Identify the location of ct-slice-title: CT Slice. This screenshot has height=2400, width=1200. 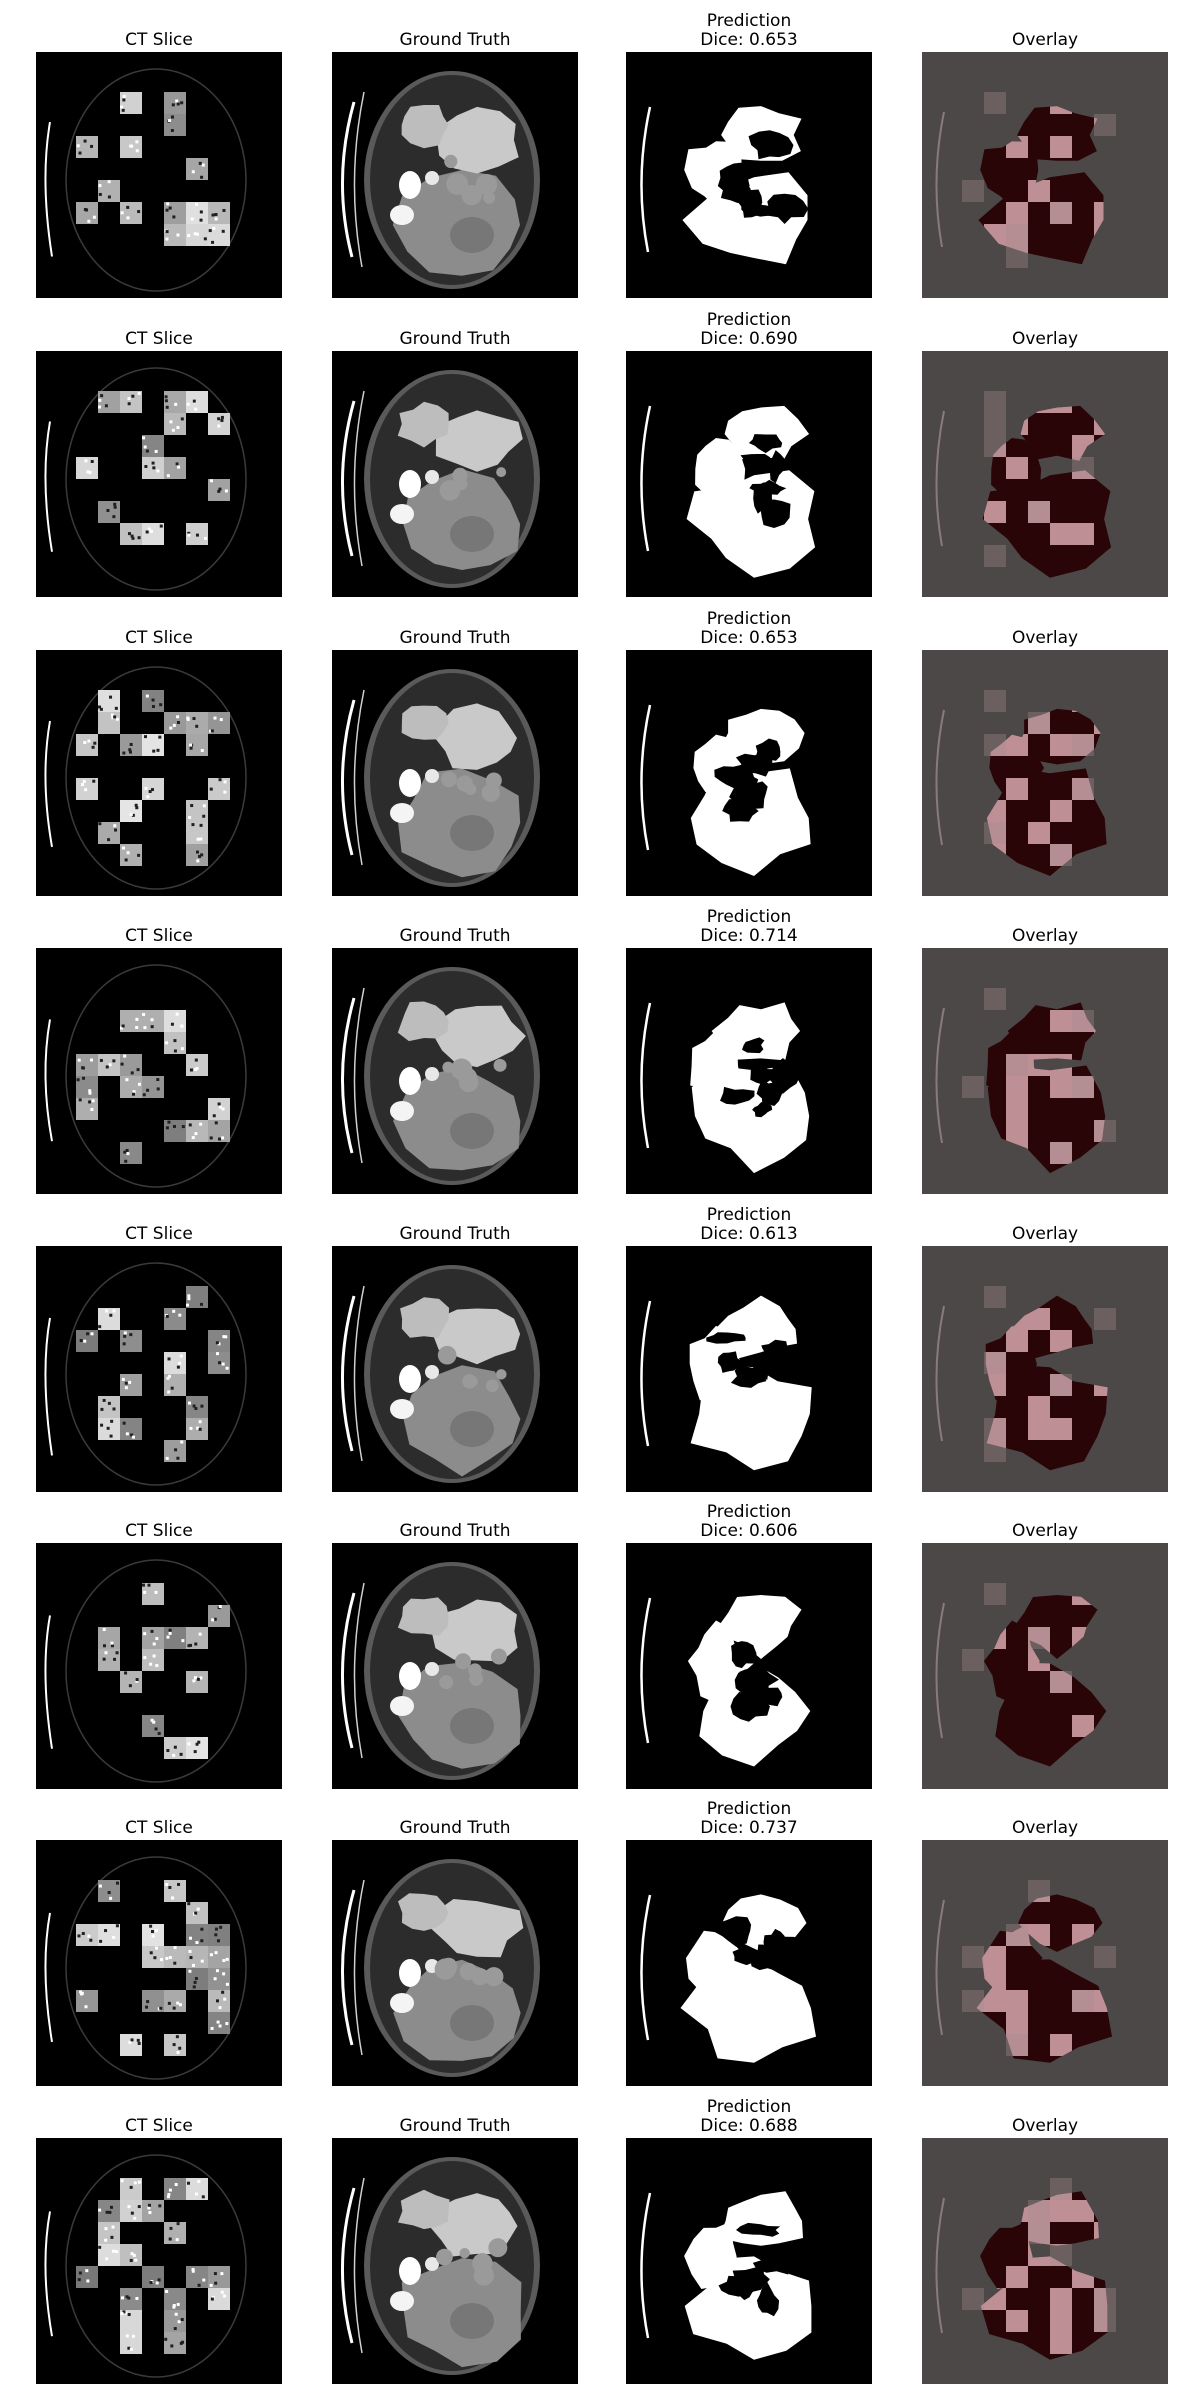
(159, 339).